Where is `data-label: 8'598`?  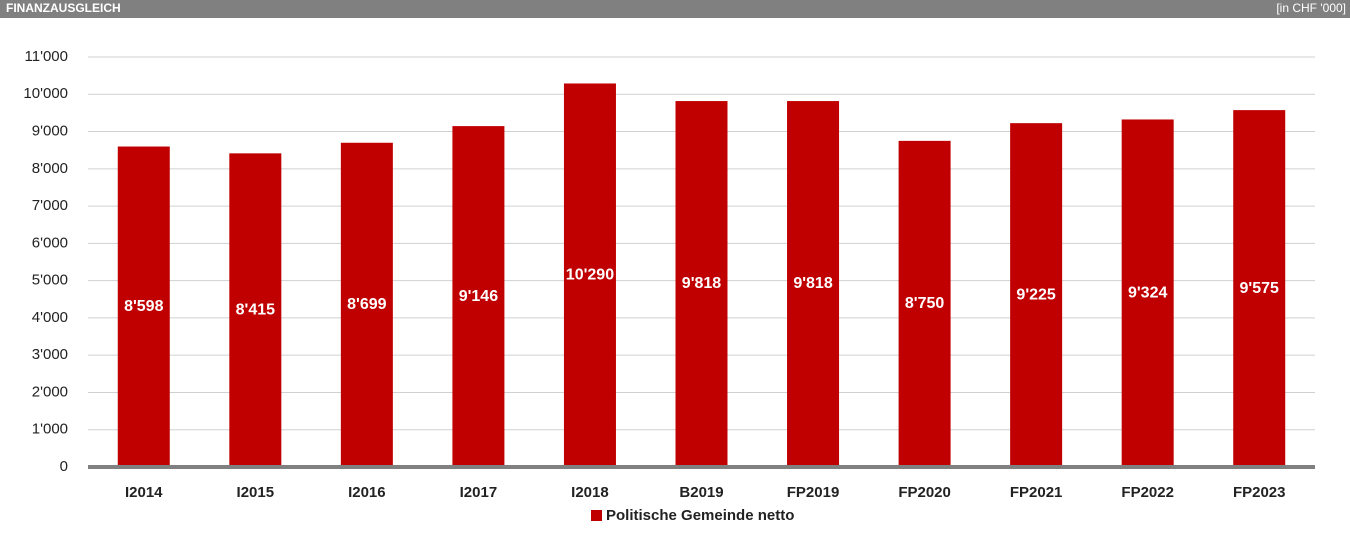
data-label: 8'598 is located at coordinates (144, 306).